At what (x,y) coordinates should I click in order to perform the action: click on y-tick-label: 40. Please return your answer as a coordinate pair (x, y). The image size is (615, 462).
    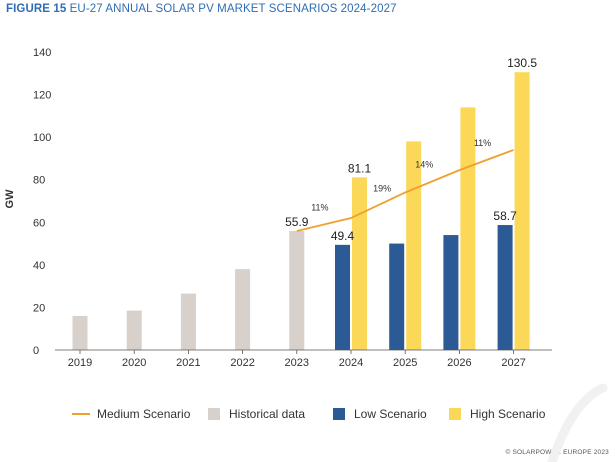
    Looking at the image, I should click on (39, 266).